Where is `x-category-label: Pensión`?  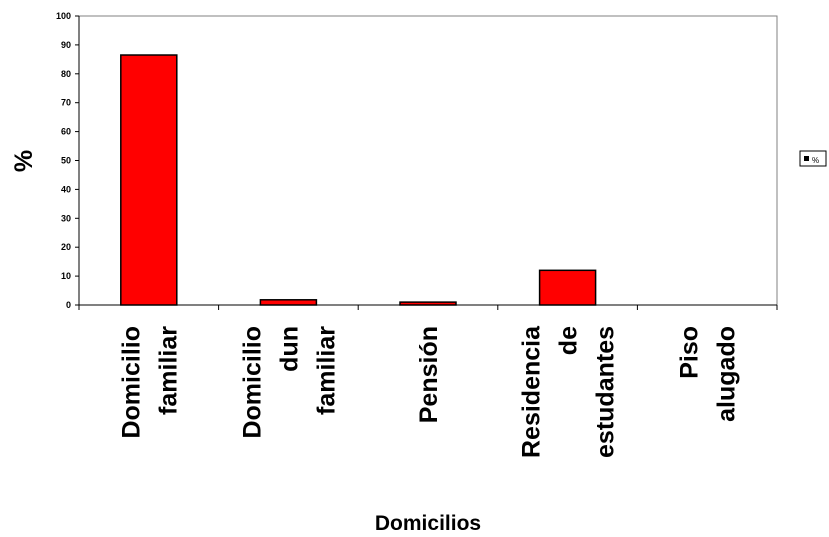
x-category-label: Pensión is located at coordinates (429, 374).